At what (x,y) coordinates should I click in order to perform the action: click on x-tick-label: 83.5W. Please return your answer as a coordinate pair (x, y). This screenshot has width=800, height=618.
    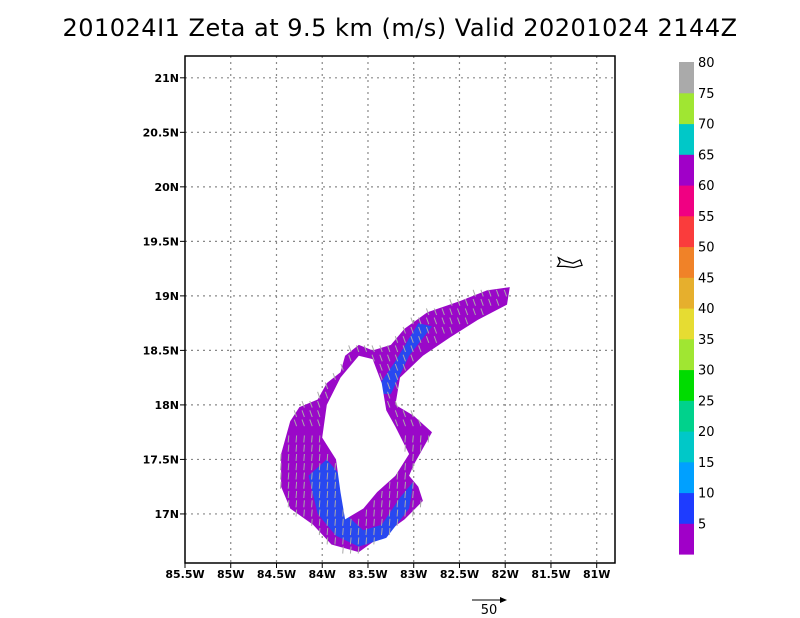
    Looking at the image, I should click on (367, 574).